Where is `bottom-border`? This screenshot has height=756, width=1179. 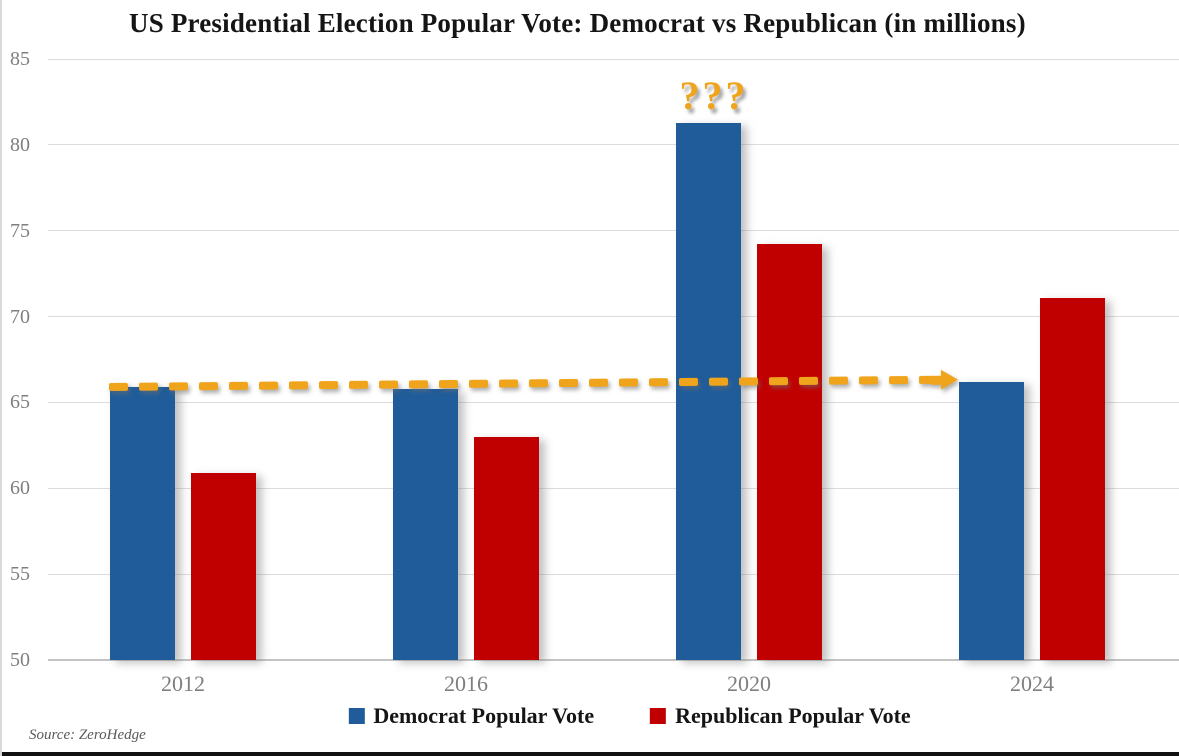
bottom-border is located at coordinates (590, 754).